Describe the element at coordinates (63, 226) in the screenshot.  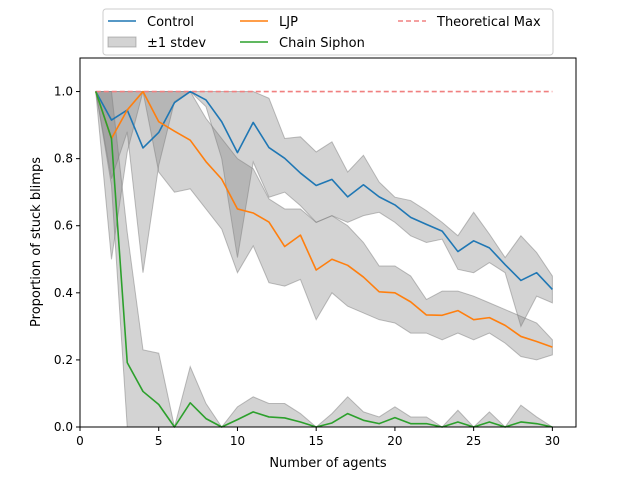
I see `y-tick-label: 0.6` at that location.